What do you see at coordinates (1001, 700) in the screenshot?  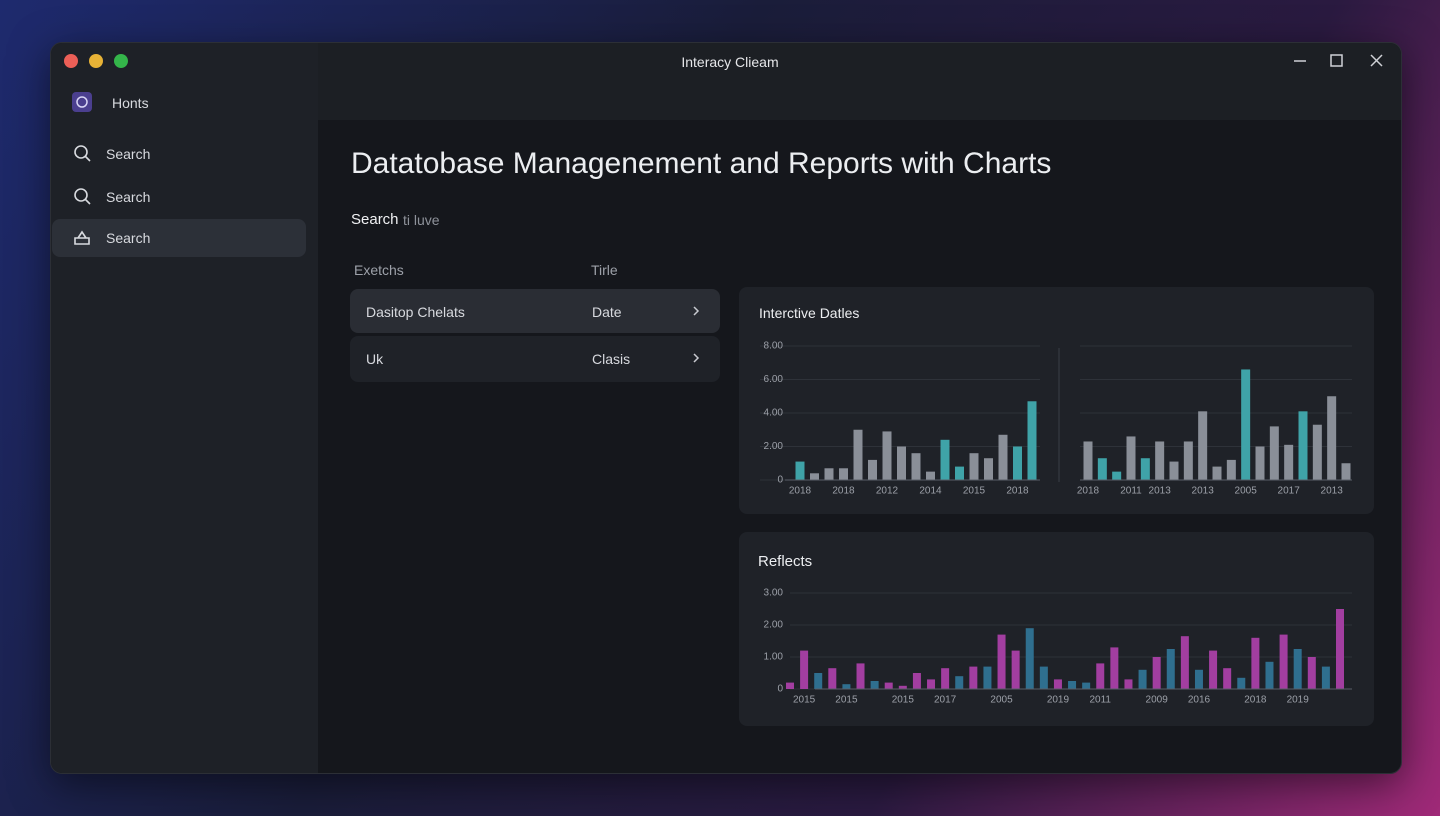 I see `x-tick-label: 2005` at bounding box center [1001, 700].